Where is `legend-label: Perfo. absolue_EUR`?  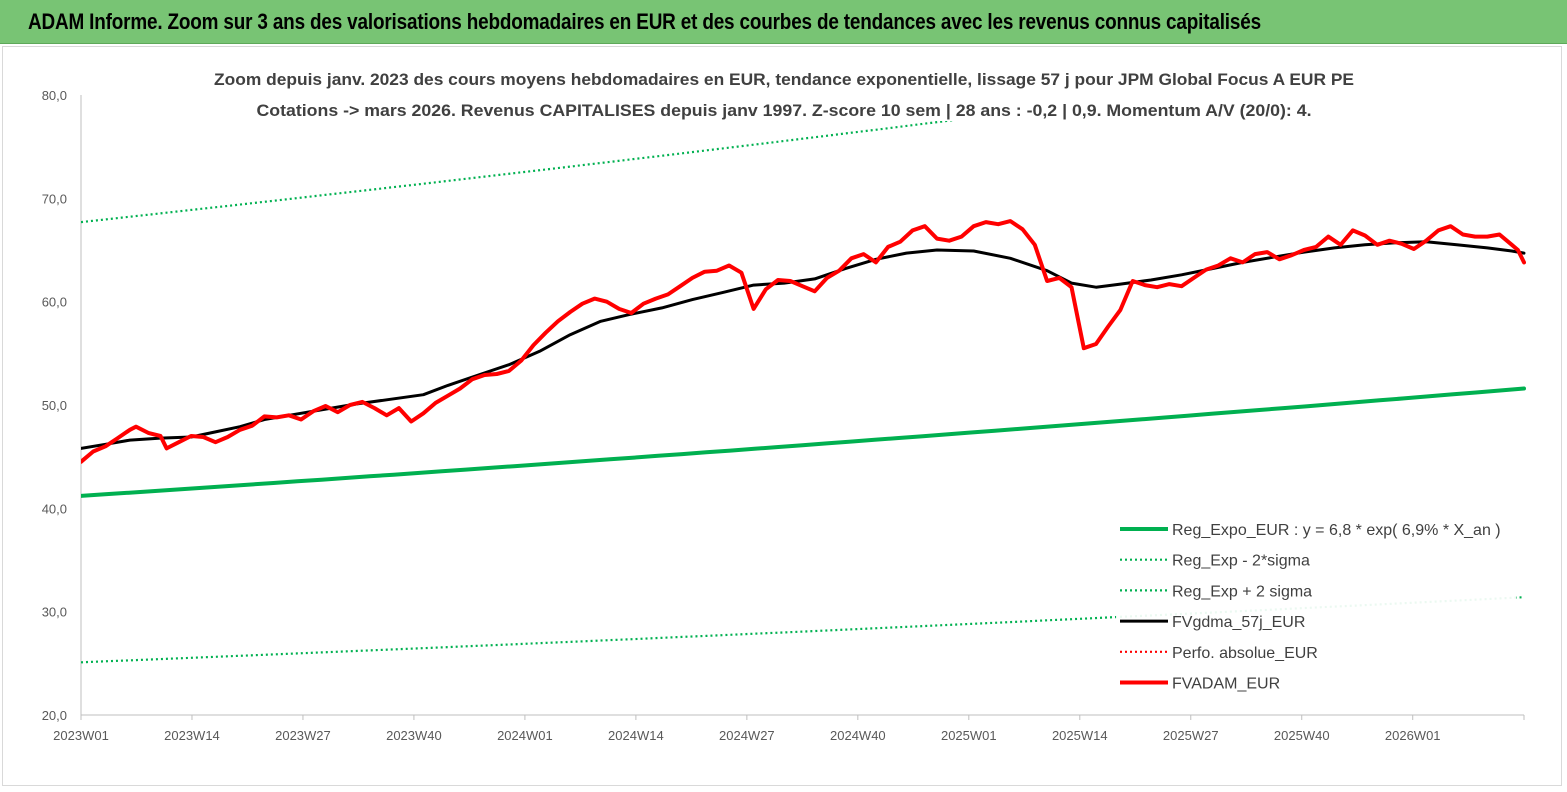 legend-label: Perfo. absolue_EUR is located at coordinates (1245, 653).